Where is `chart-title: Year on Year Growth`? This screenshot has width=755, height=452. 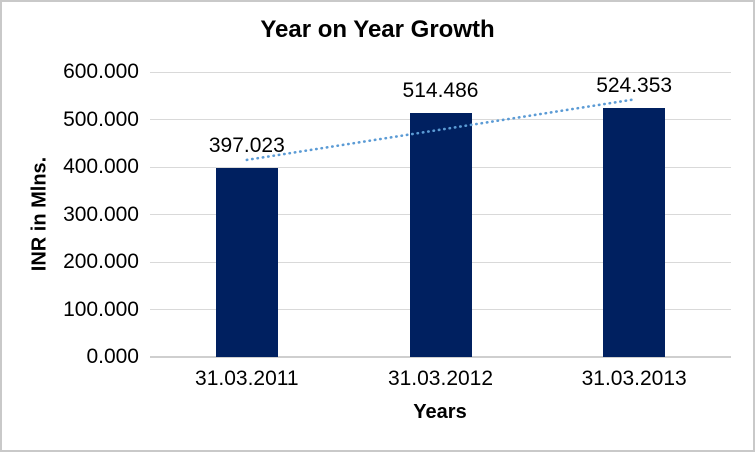
chart-title: Year on Year Growth is located at coordinates (377, 29).